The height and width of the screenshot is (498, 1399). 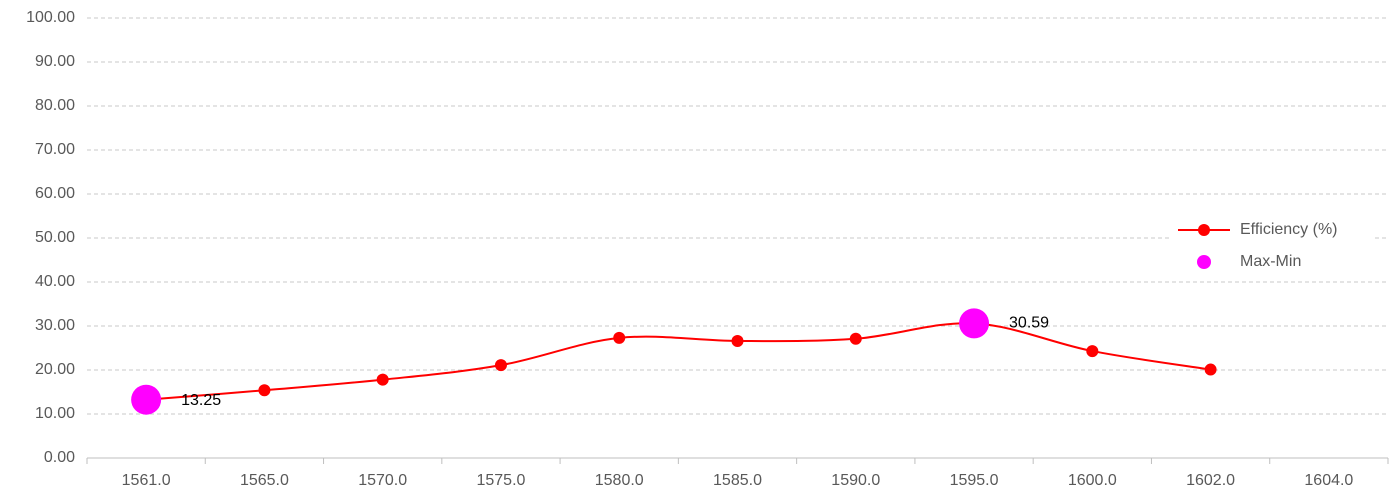 I want to click on x-tick-label: 1570.0, so click(x=382, y=480).